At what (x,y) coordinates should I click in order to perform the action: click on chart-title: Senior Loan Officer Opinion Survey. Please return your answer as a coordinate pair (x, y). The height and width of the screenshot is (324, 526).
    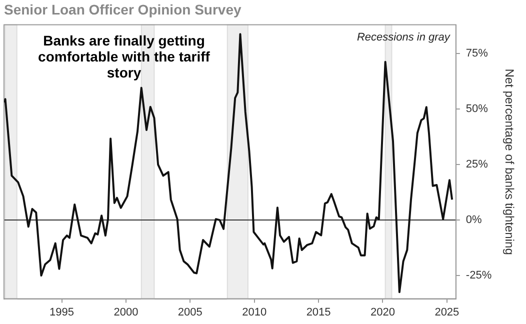
    Looking at the image, I should click on (123, 9).